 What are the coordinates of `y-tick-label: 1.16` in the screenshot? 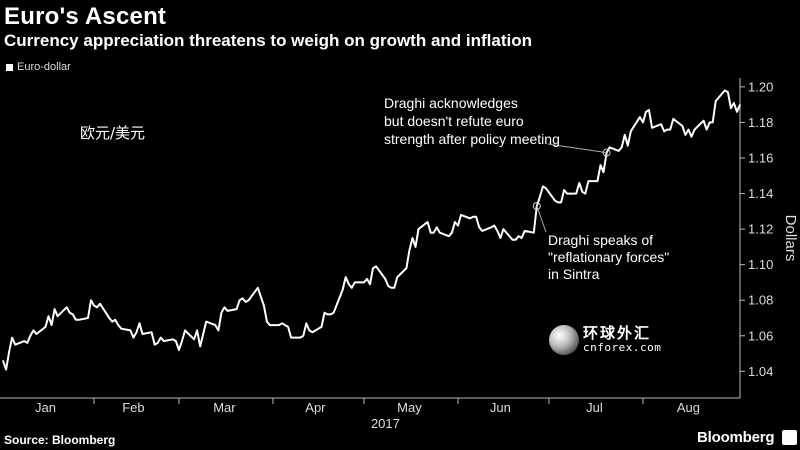 It's located at (760, 158).